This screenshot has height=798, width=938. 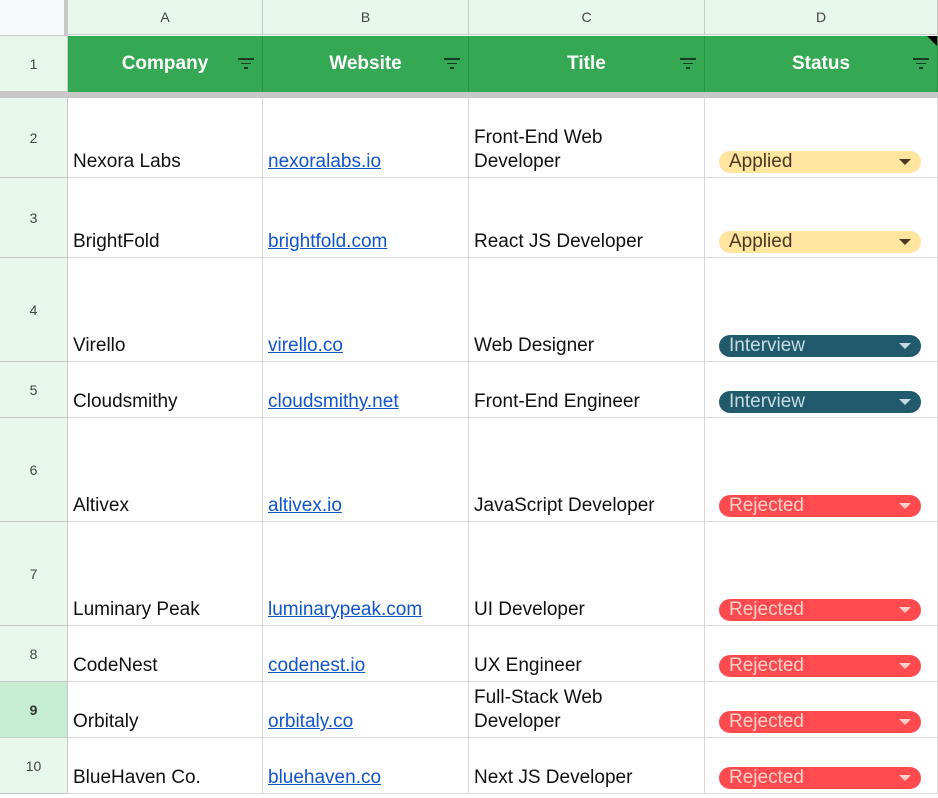 I want to click on job-title: UI Developer, so click(x=529, y=609).